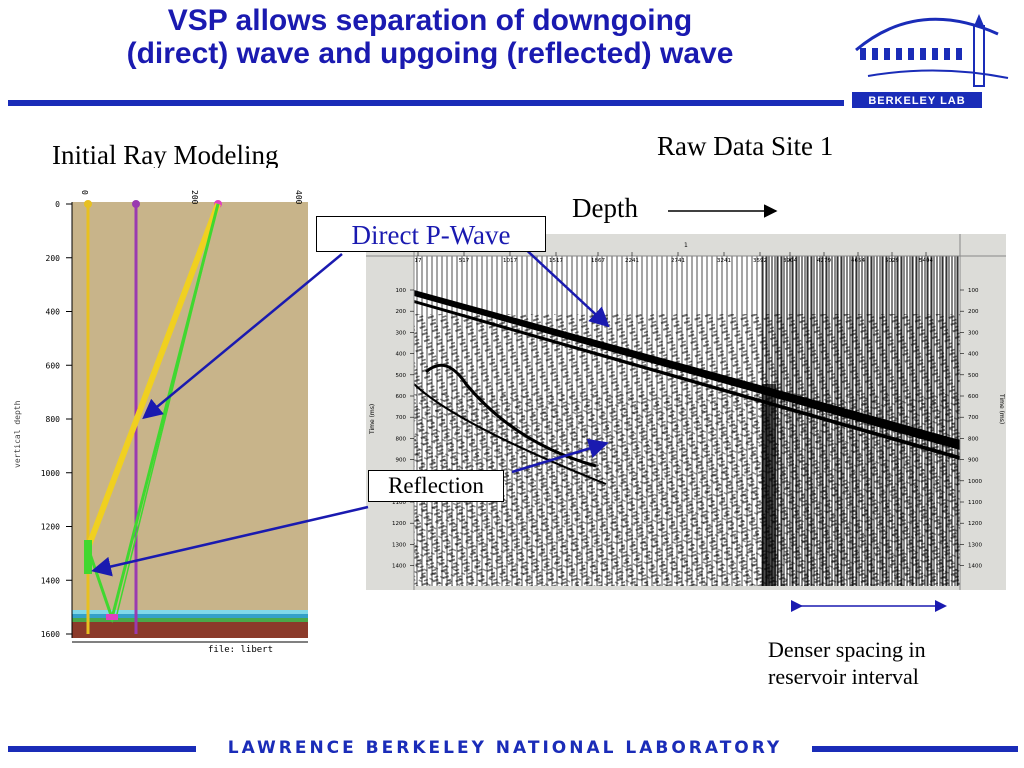 This screenshot has width=1024, height=768. I want to click on trace-tick-label: 3904, so click(790, 261).